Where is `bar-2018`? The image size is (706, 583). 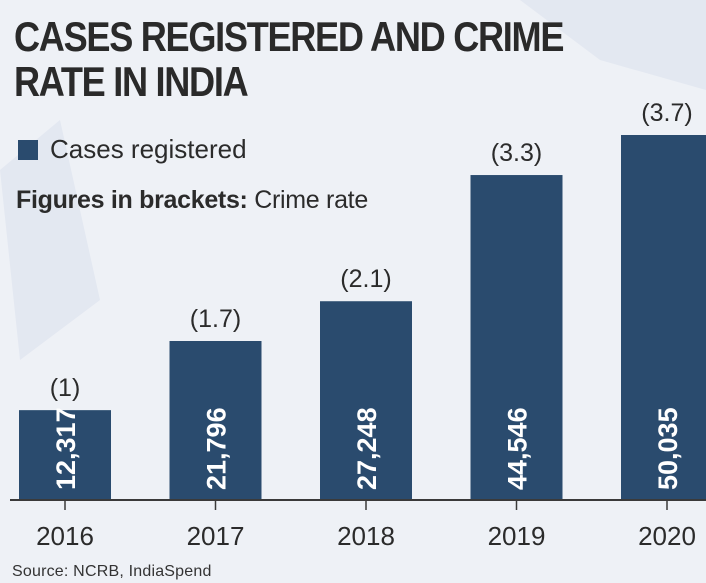 bar-2018 is located at coordinates (366, 400).